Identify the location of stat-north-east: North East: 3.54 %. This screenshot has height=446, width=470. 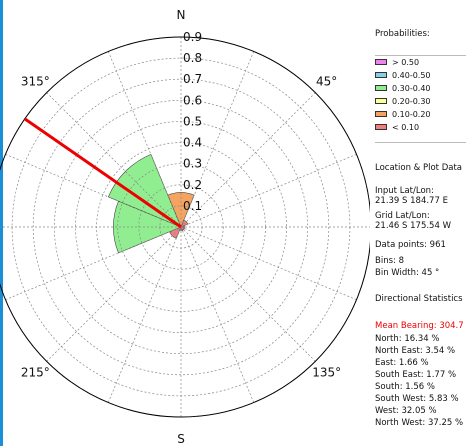
(415, 351).